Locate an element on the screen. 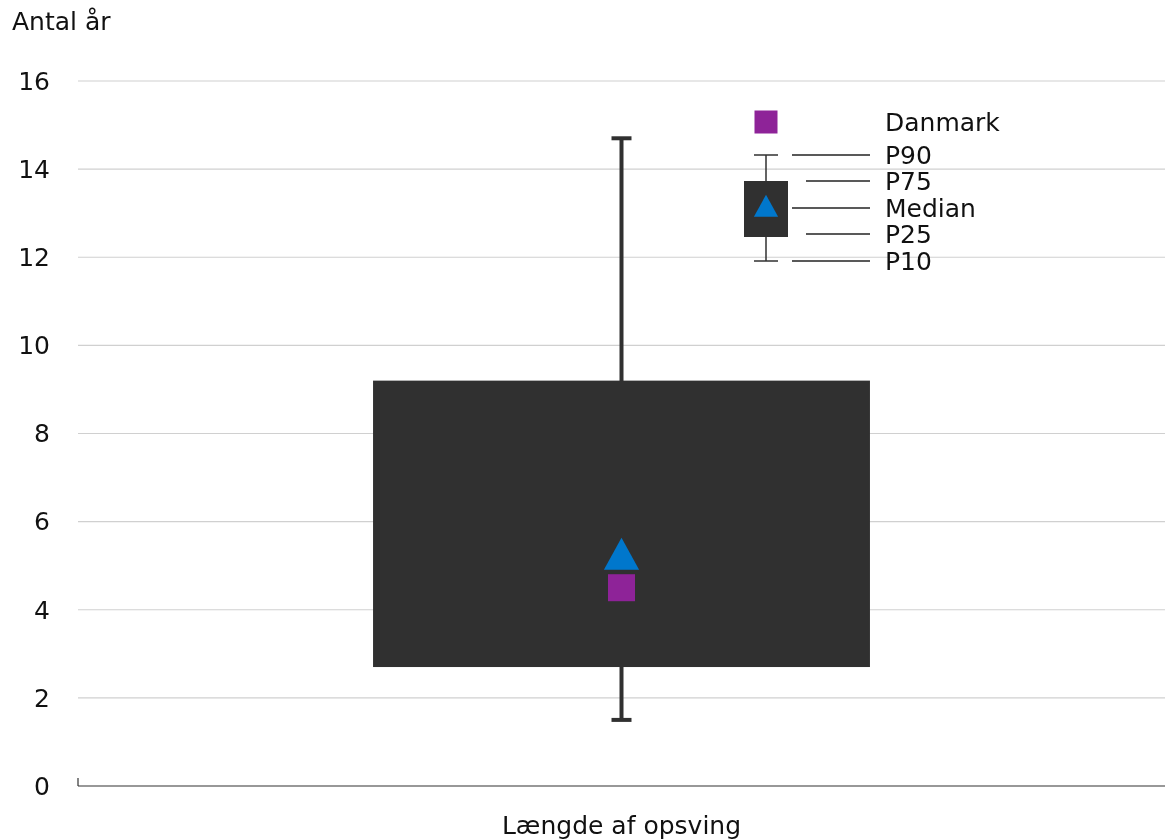 This screenshot has width=1165, height=840. y-tick-label: 8 is located at coordinates (42, 434).